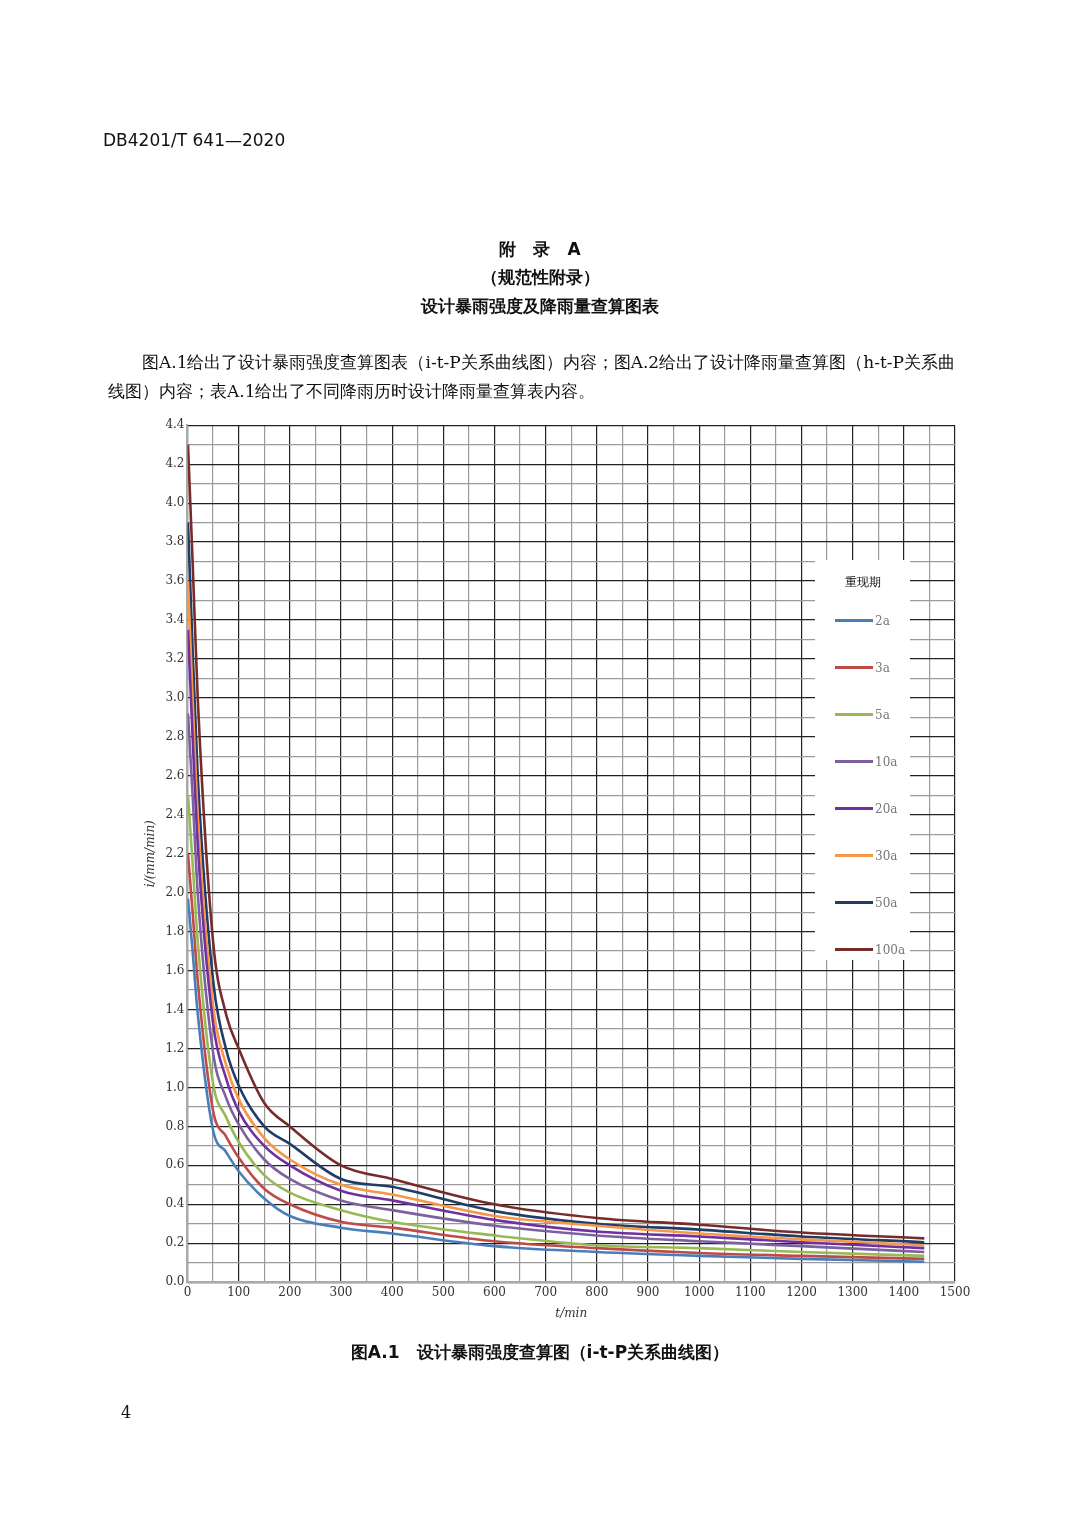 The height and width of the screenshot is (1527, 1080). I want to click on y-tick-label: 2.6, so click(175, 774).